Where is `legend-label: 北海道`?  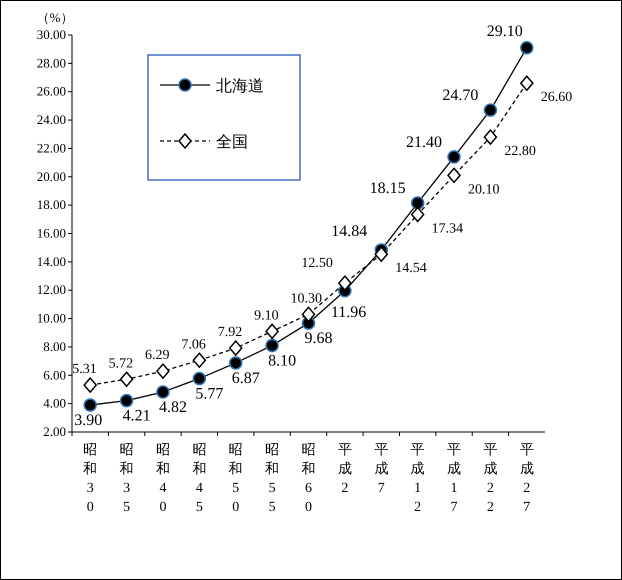 legend-label: 北海道 is located at coordinates (240, 86).